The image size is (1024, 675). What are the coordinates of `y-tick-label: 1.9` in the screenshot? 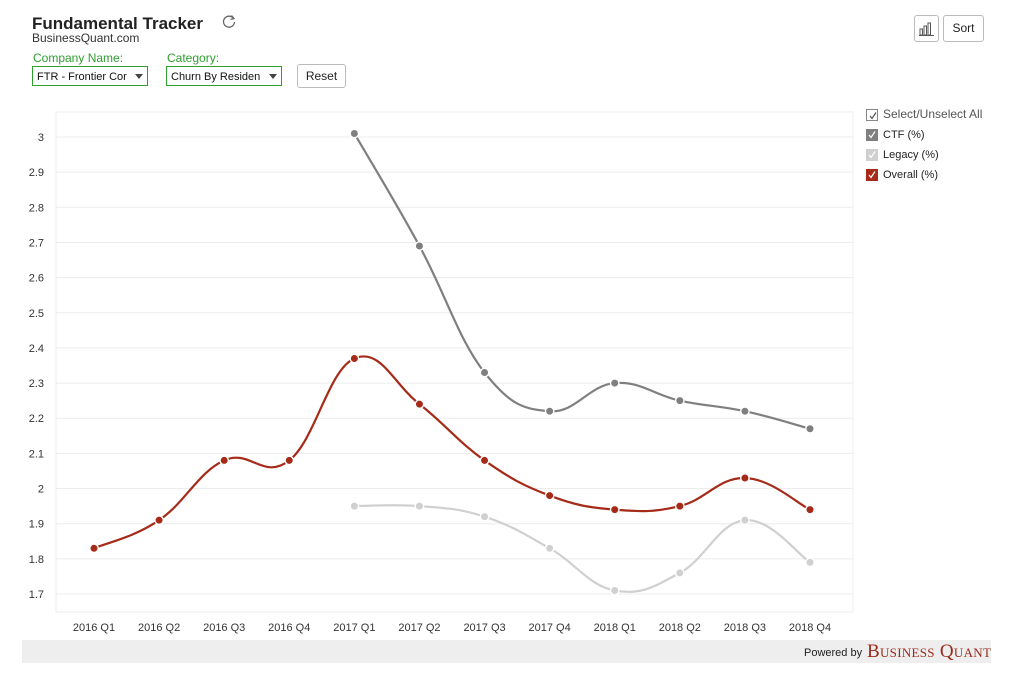 It's located at (36, 525).